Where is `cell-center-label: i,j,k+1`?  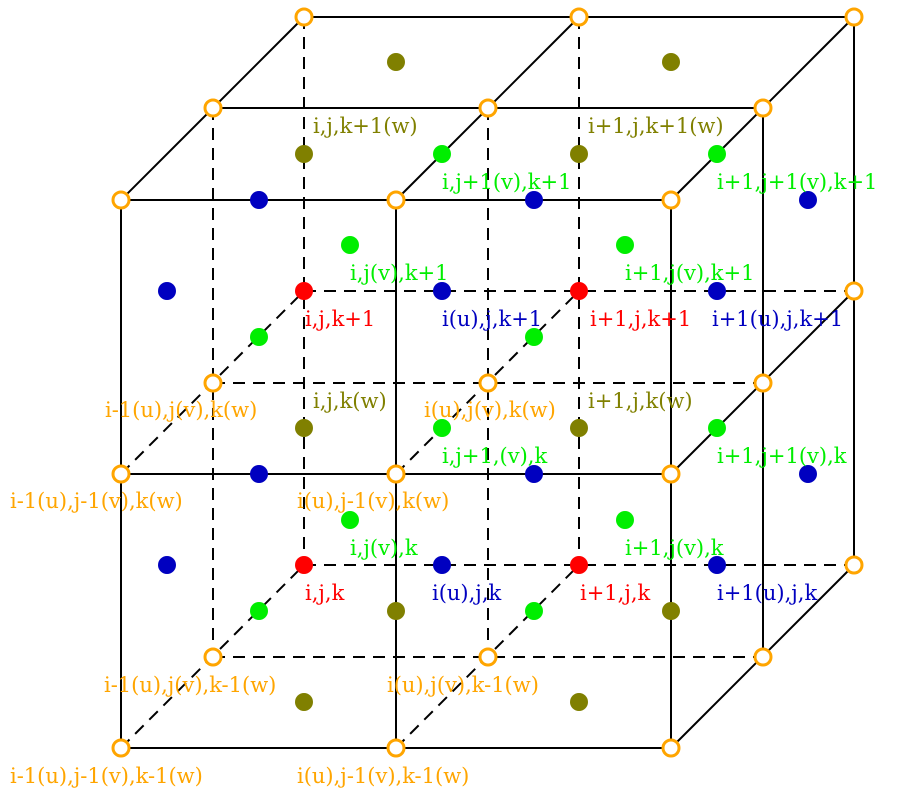 cell-center-label: i,j,k+1 is located at coordinates (340, 319).